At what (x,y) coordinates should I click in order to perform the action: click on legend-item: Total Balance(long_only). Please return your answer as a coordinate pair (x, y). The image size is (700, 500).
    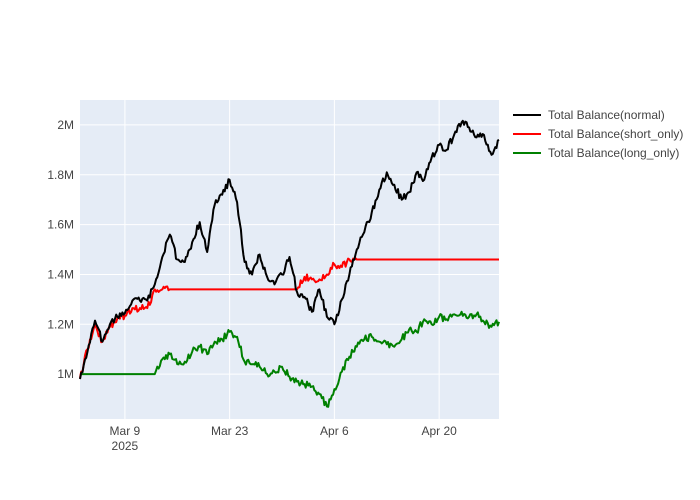
    Looking at the image, I should click on (596, 153).